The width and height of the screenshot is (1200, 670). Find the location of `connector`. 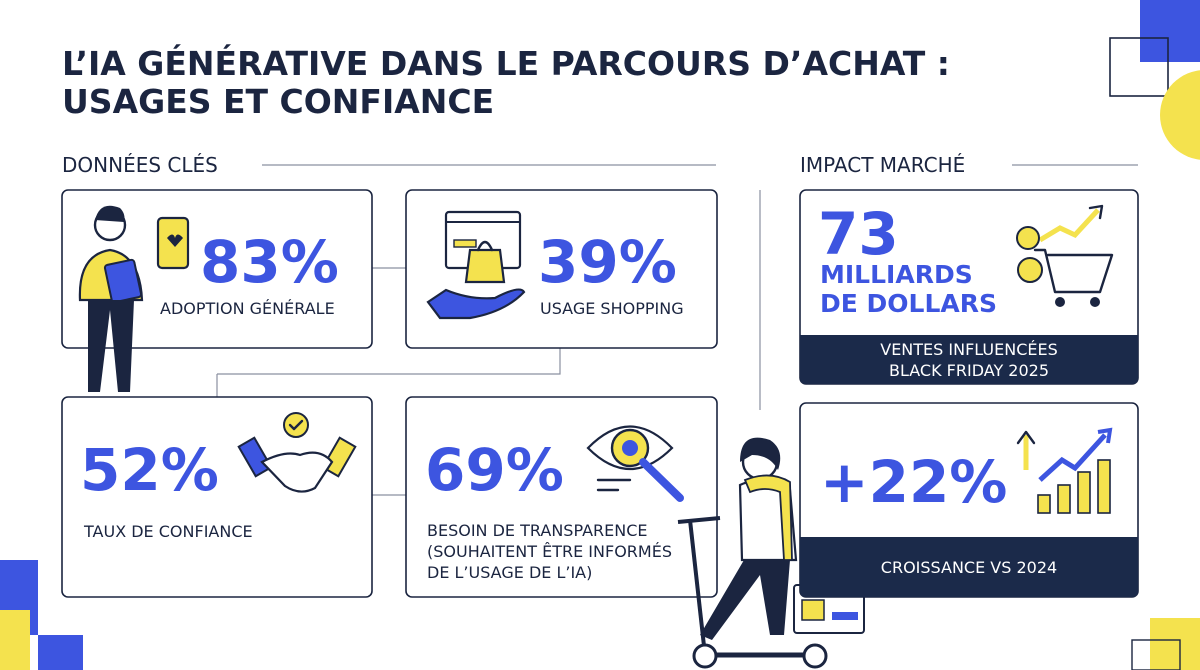

connector is located at coordinates (388, 381).